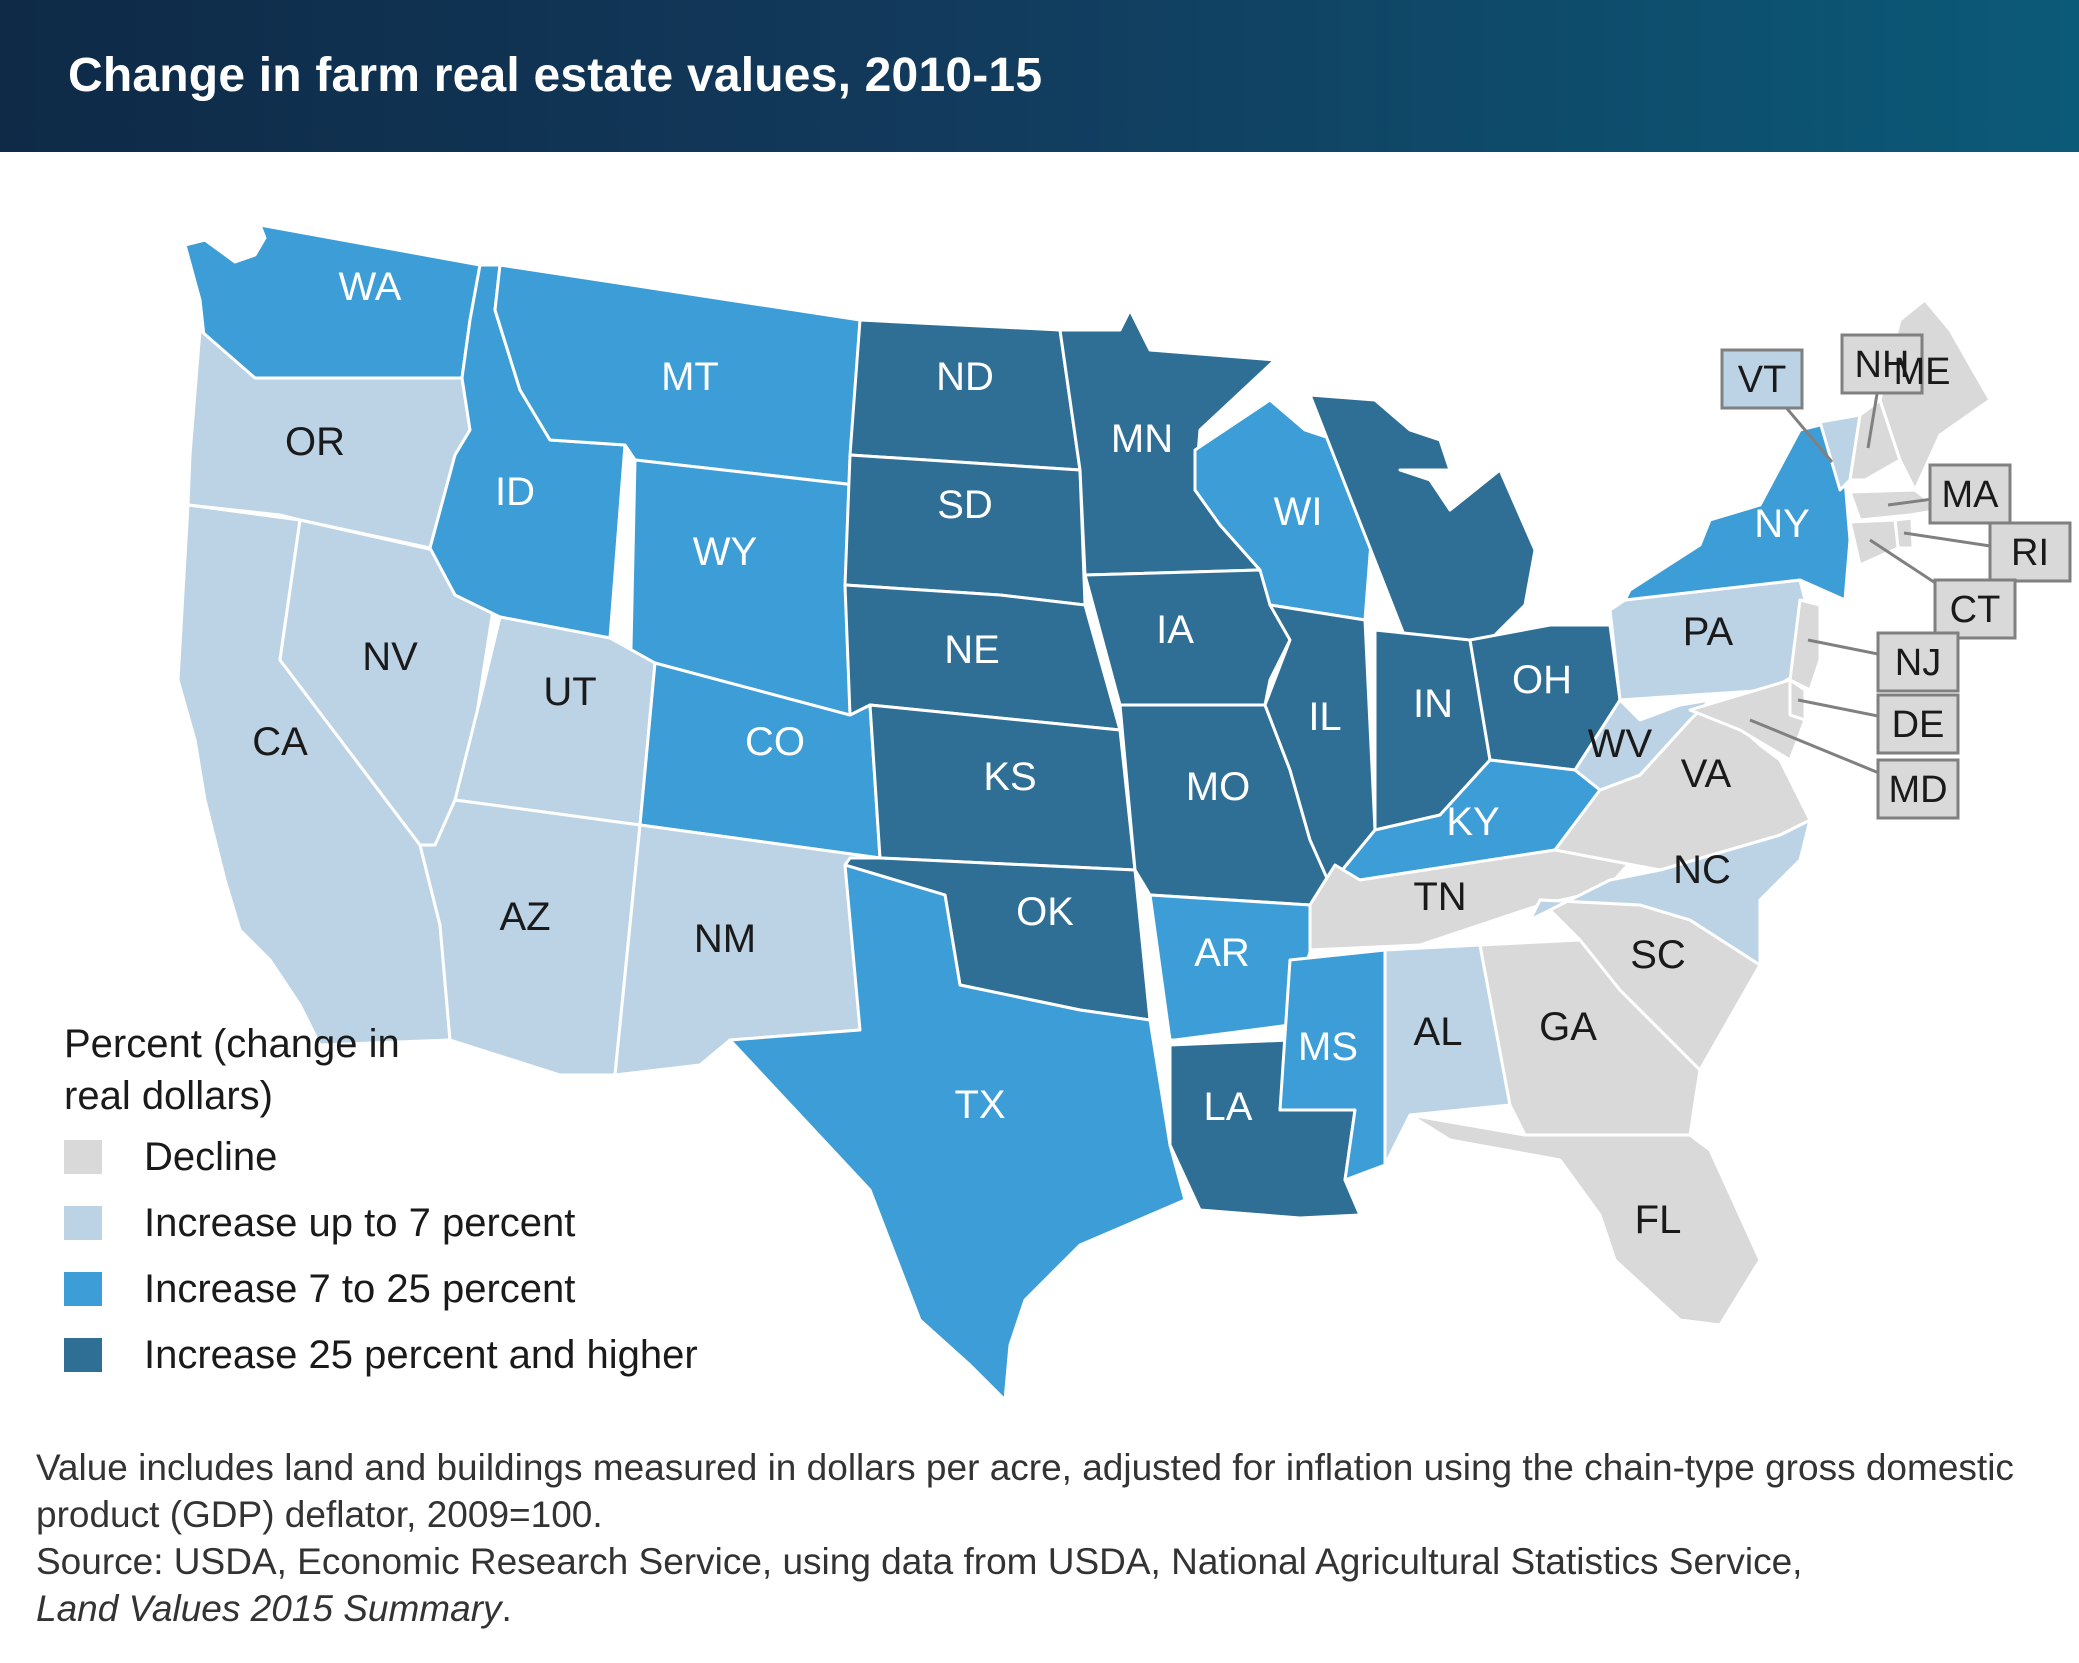 This screenshot has width=2079, height=1663. I want to click on state-label-sd: SD, so click(965, 505).